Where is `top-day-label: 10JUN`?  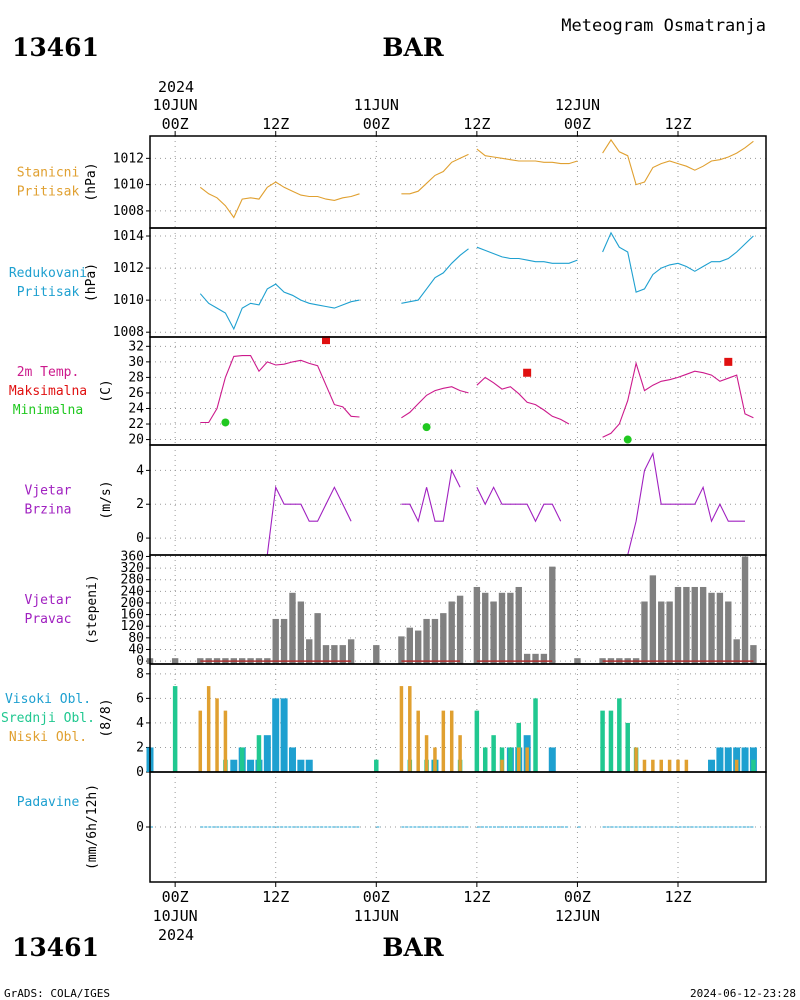
top-day-label: 10JUN is located at coordinates (175, 105).